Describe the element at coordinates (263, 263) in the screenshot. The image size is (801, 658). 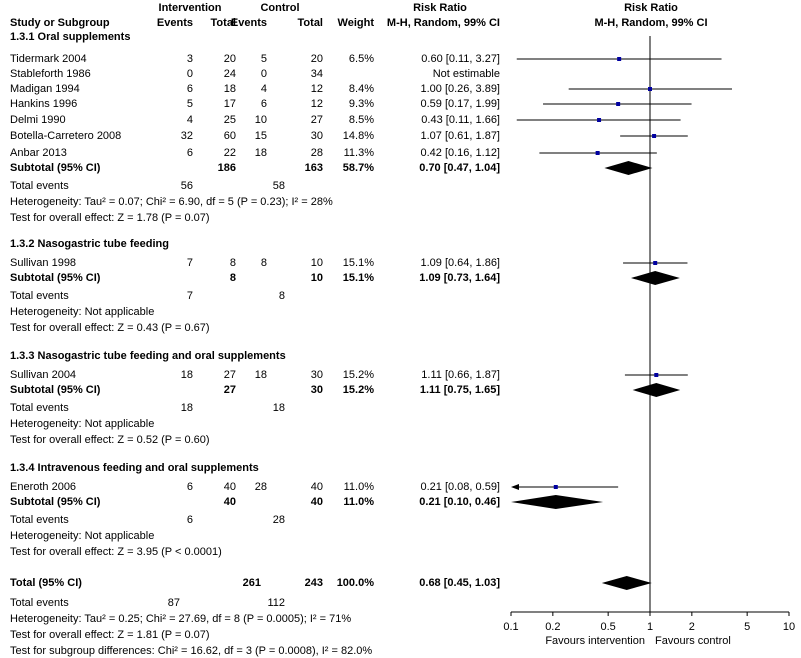
I see `study-ctrl-events: 8` at that location.